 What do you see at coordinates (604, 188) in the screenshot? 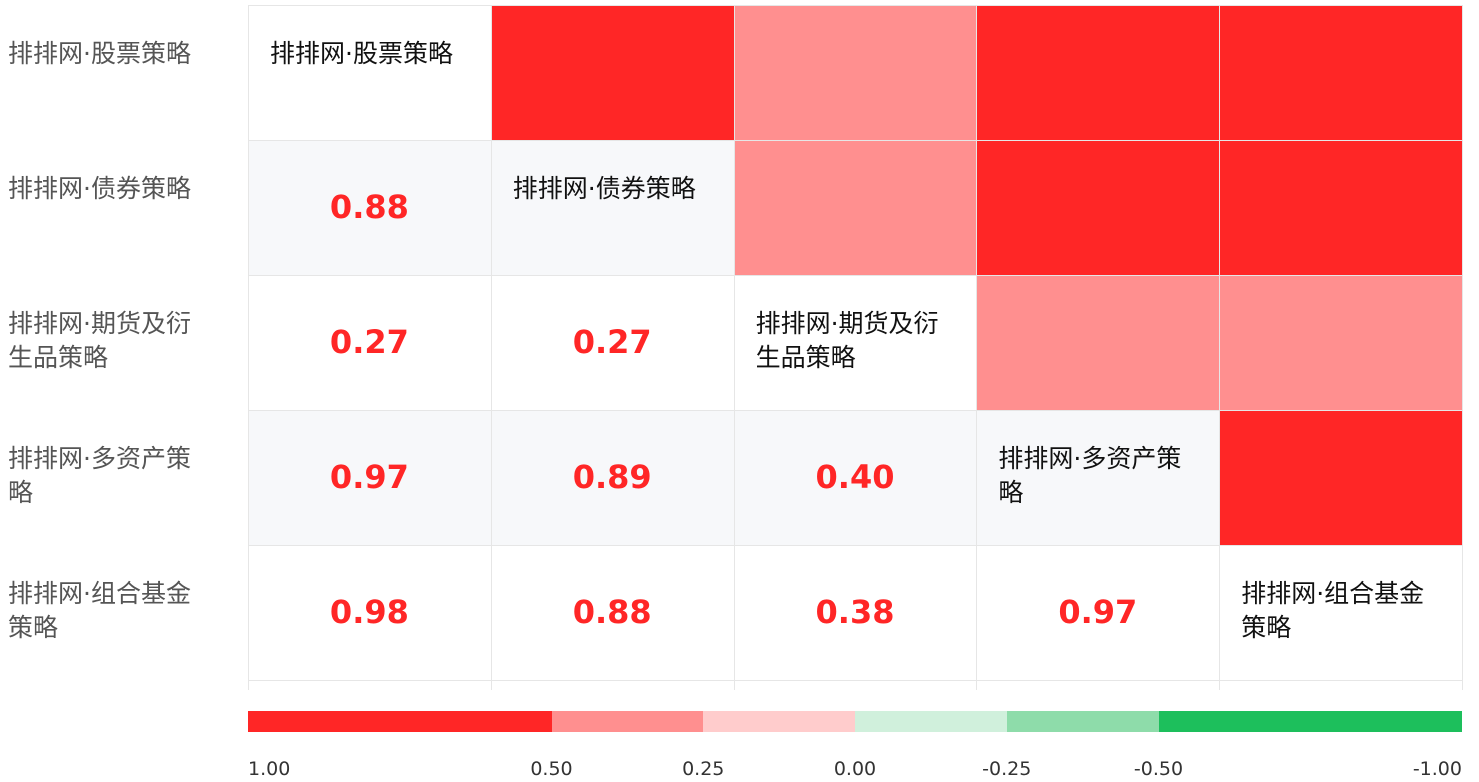
I see `diagonal-label: 排排网·债券策略` at bounding box center [604, 188].